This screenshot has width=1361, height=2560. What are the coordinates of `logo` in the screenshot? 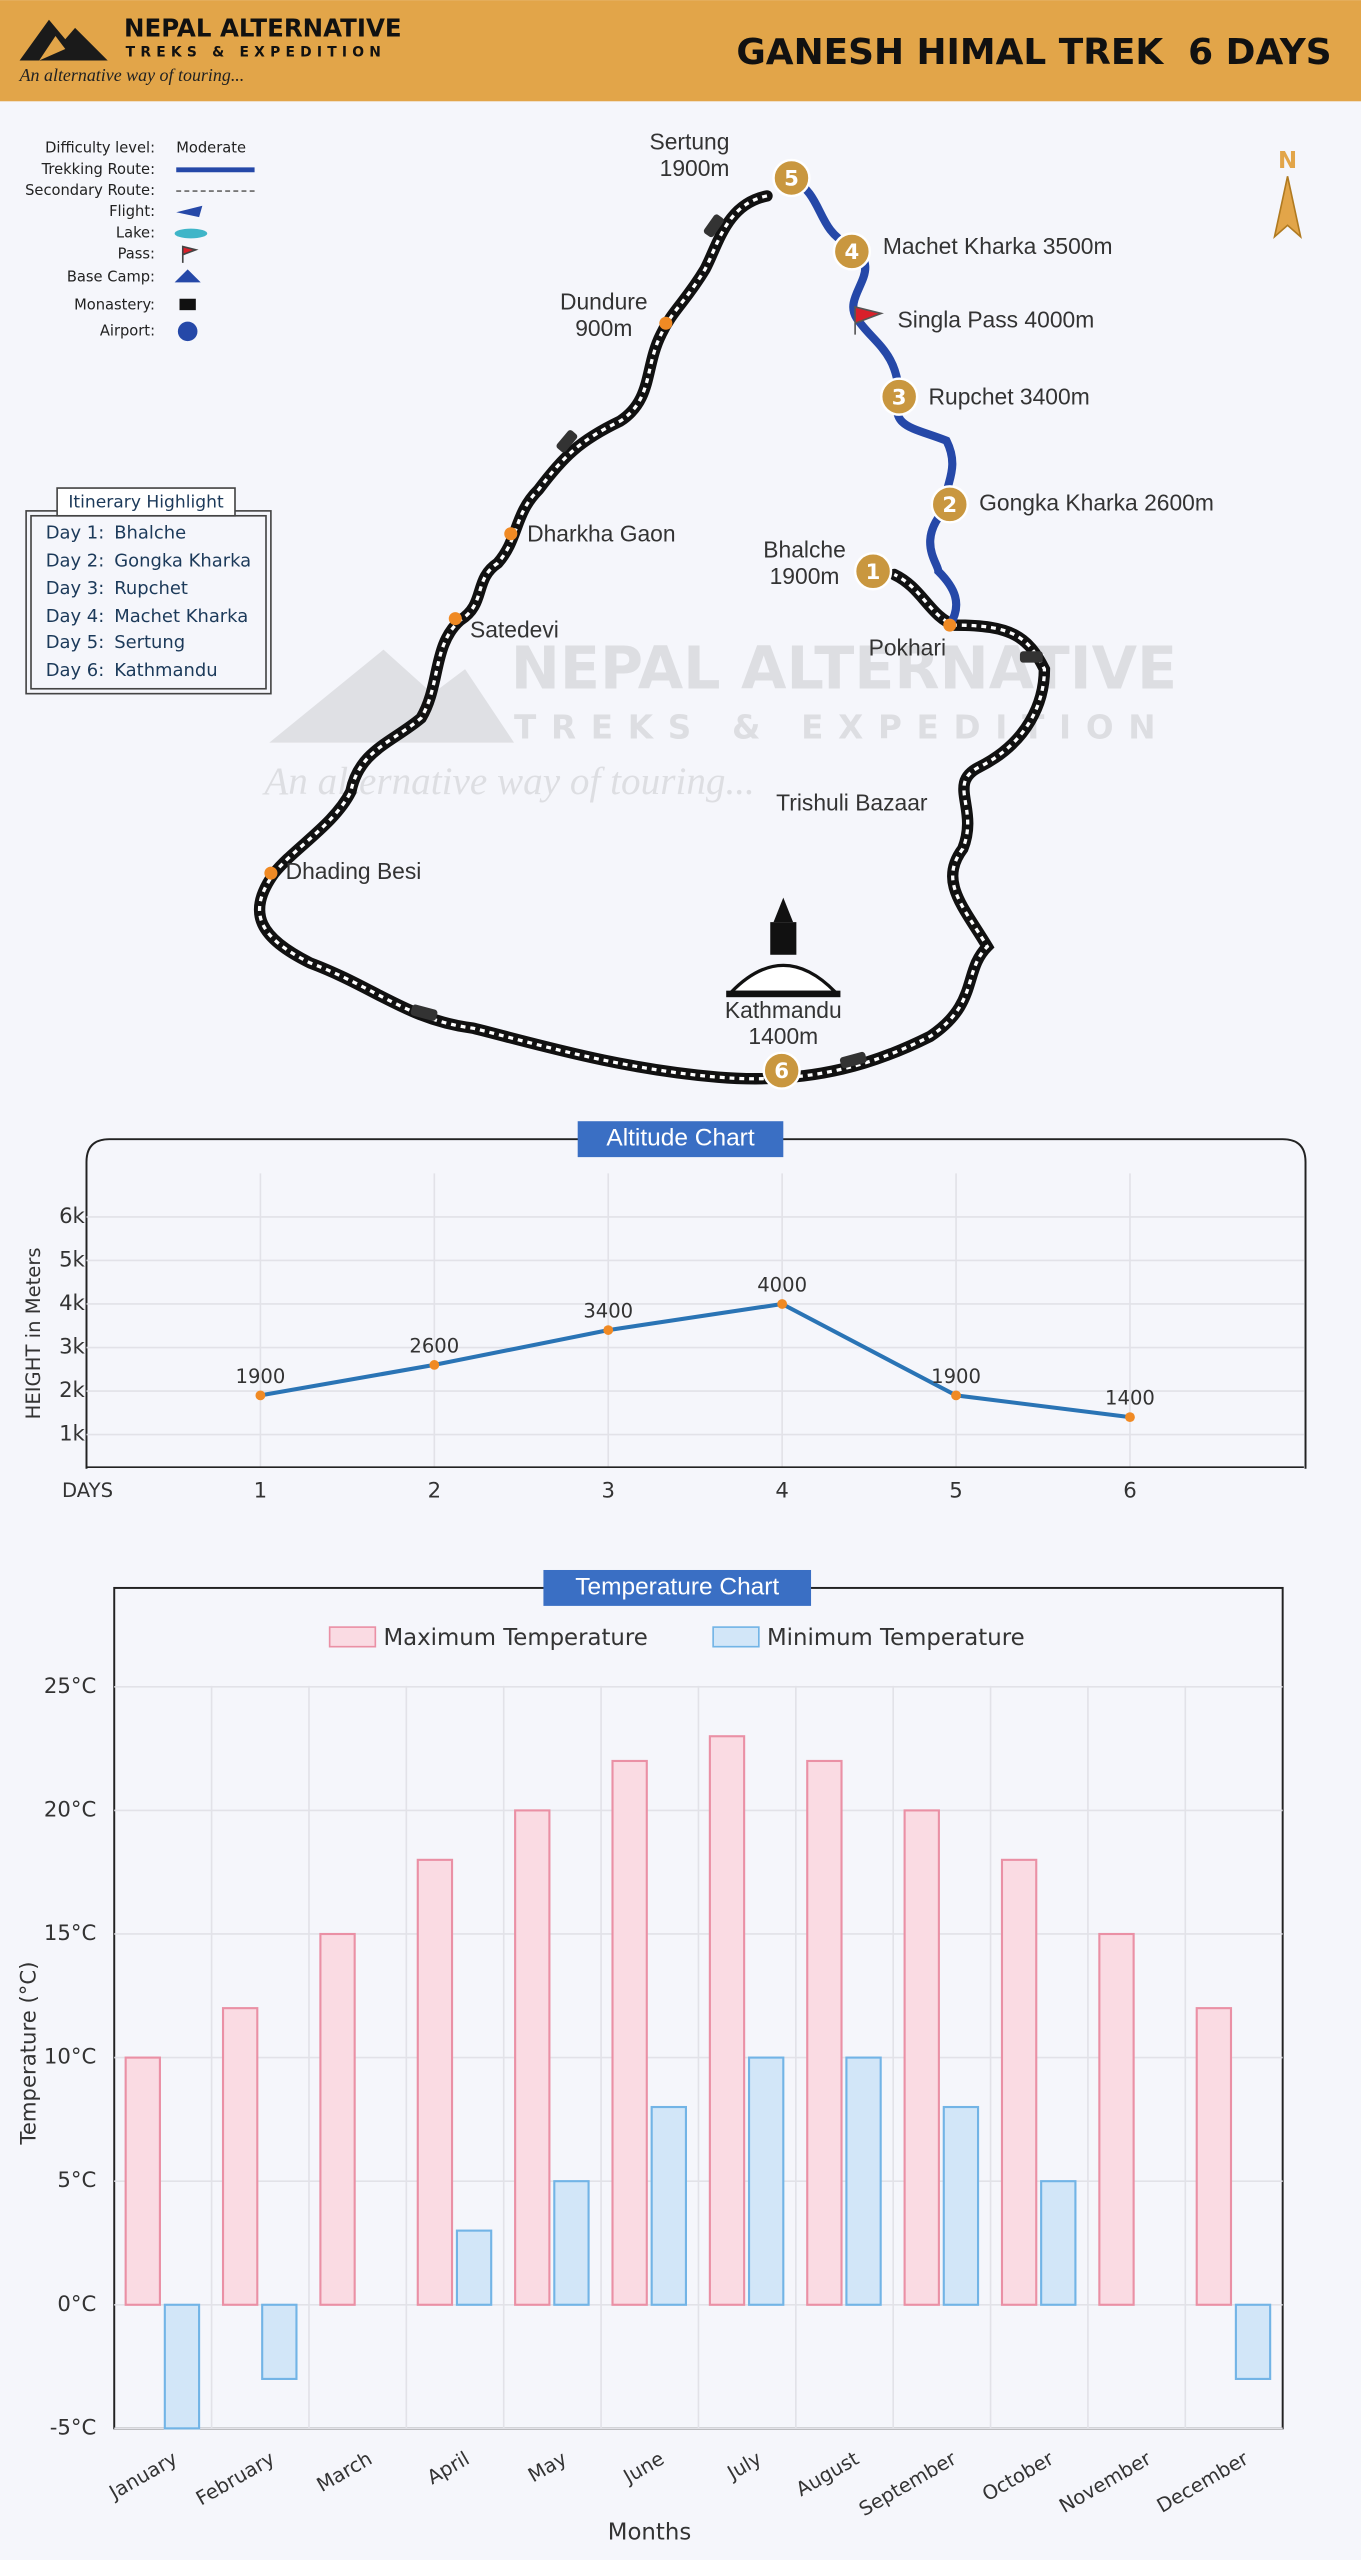 It's located at (63, 40).